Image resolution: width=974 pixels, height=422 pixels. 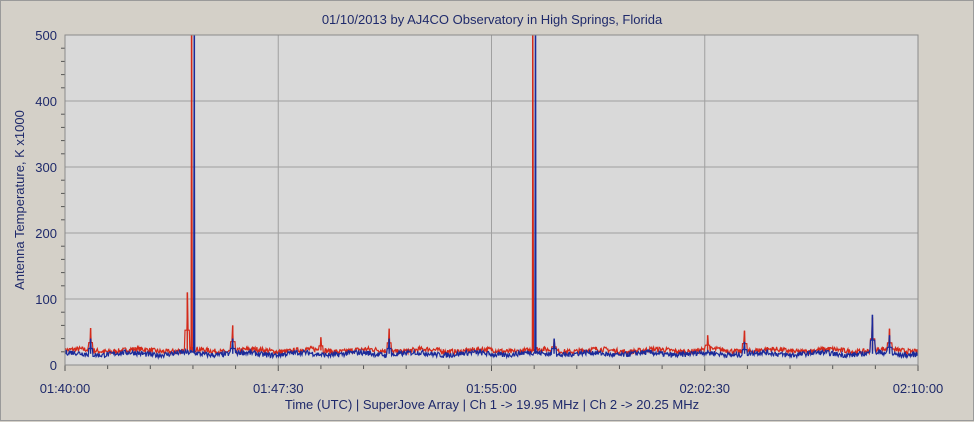 I want to click on y-tick-label: 0, so click(x=53, y=365).